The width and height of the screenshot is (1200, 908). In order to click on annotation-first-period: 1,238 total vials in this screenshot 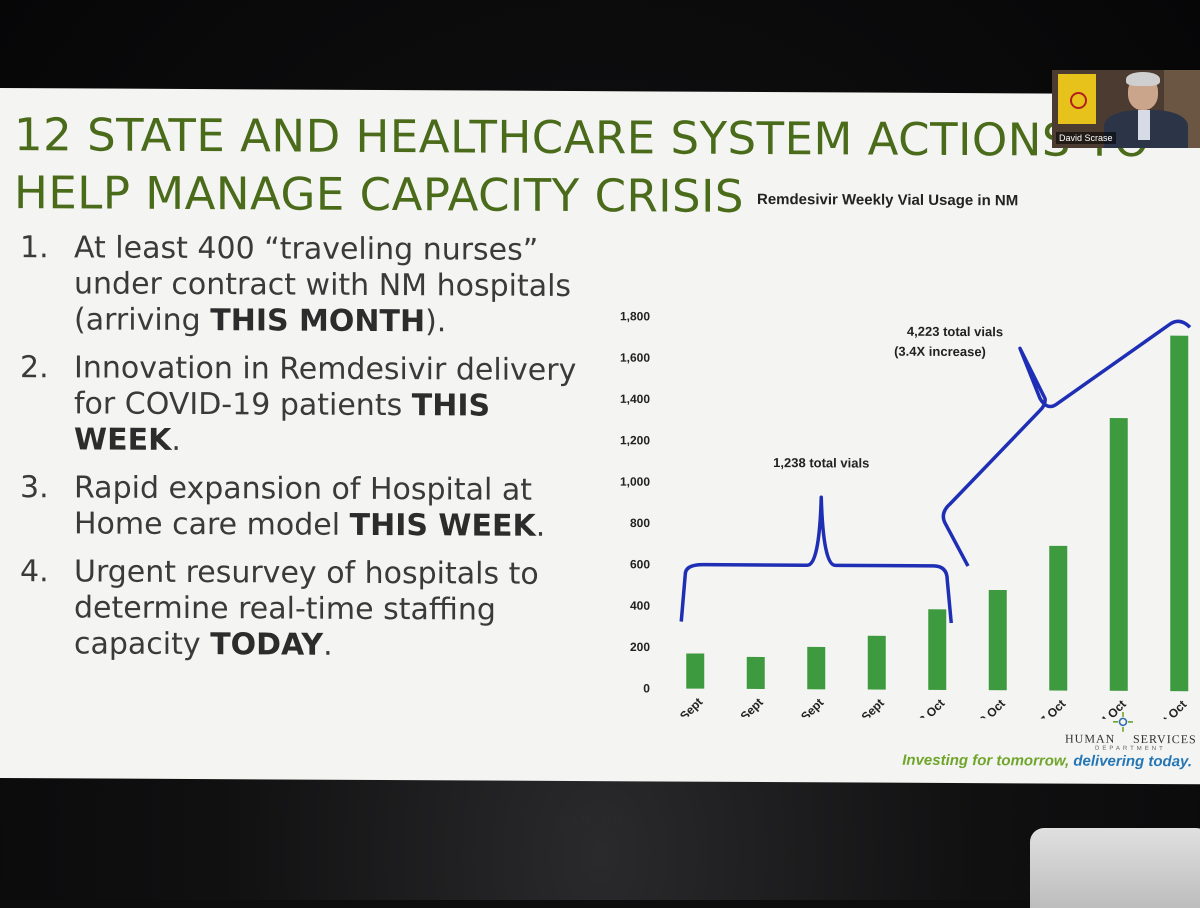, I will do `click(821, 463)`.